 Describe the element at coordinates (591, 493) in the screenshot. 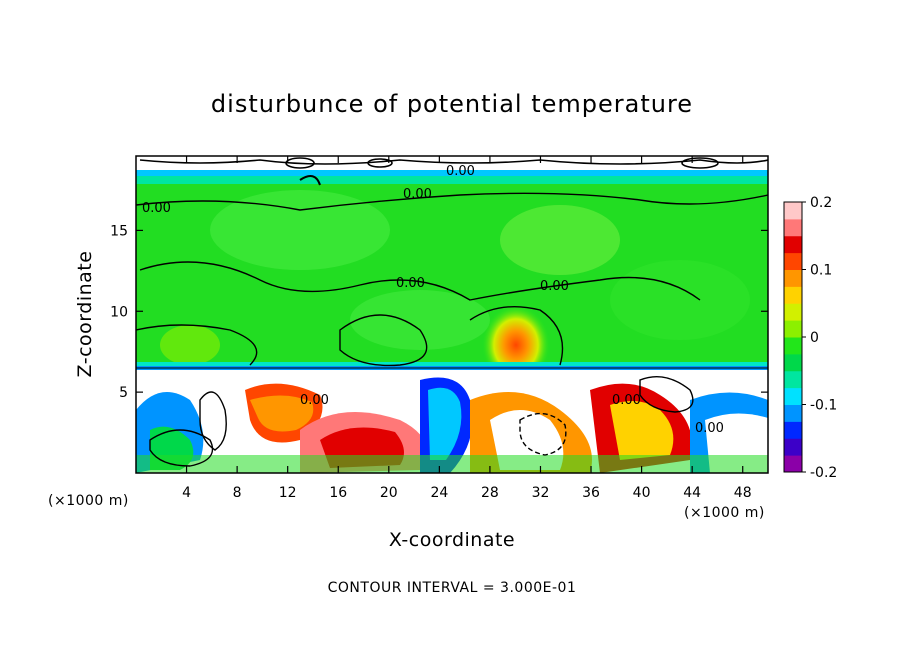

I see `x-tick-label: 36` at that location.